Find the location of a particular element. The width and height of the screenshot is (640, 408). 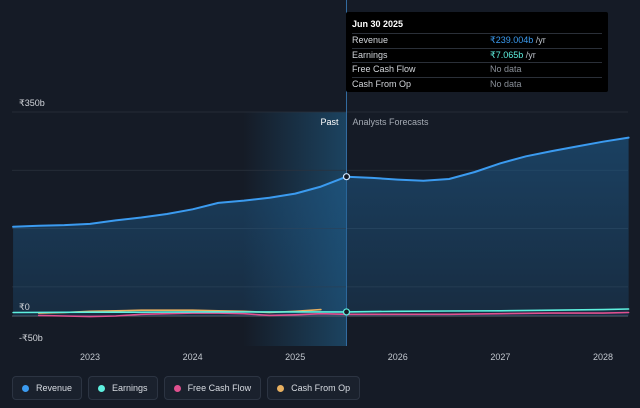

legend-item-revenue: Revenue is located at coordinates (47, 388).